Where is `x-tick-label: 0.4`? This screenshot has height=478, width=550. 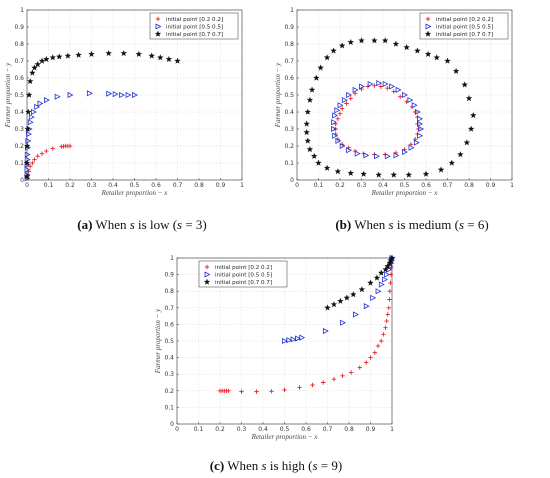 x-tick-label: 0.4 is located at coordinates (383, 185).